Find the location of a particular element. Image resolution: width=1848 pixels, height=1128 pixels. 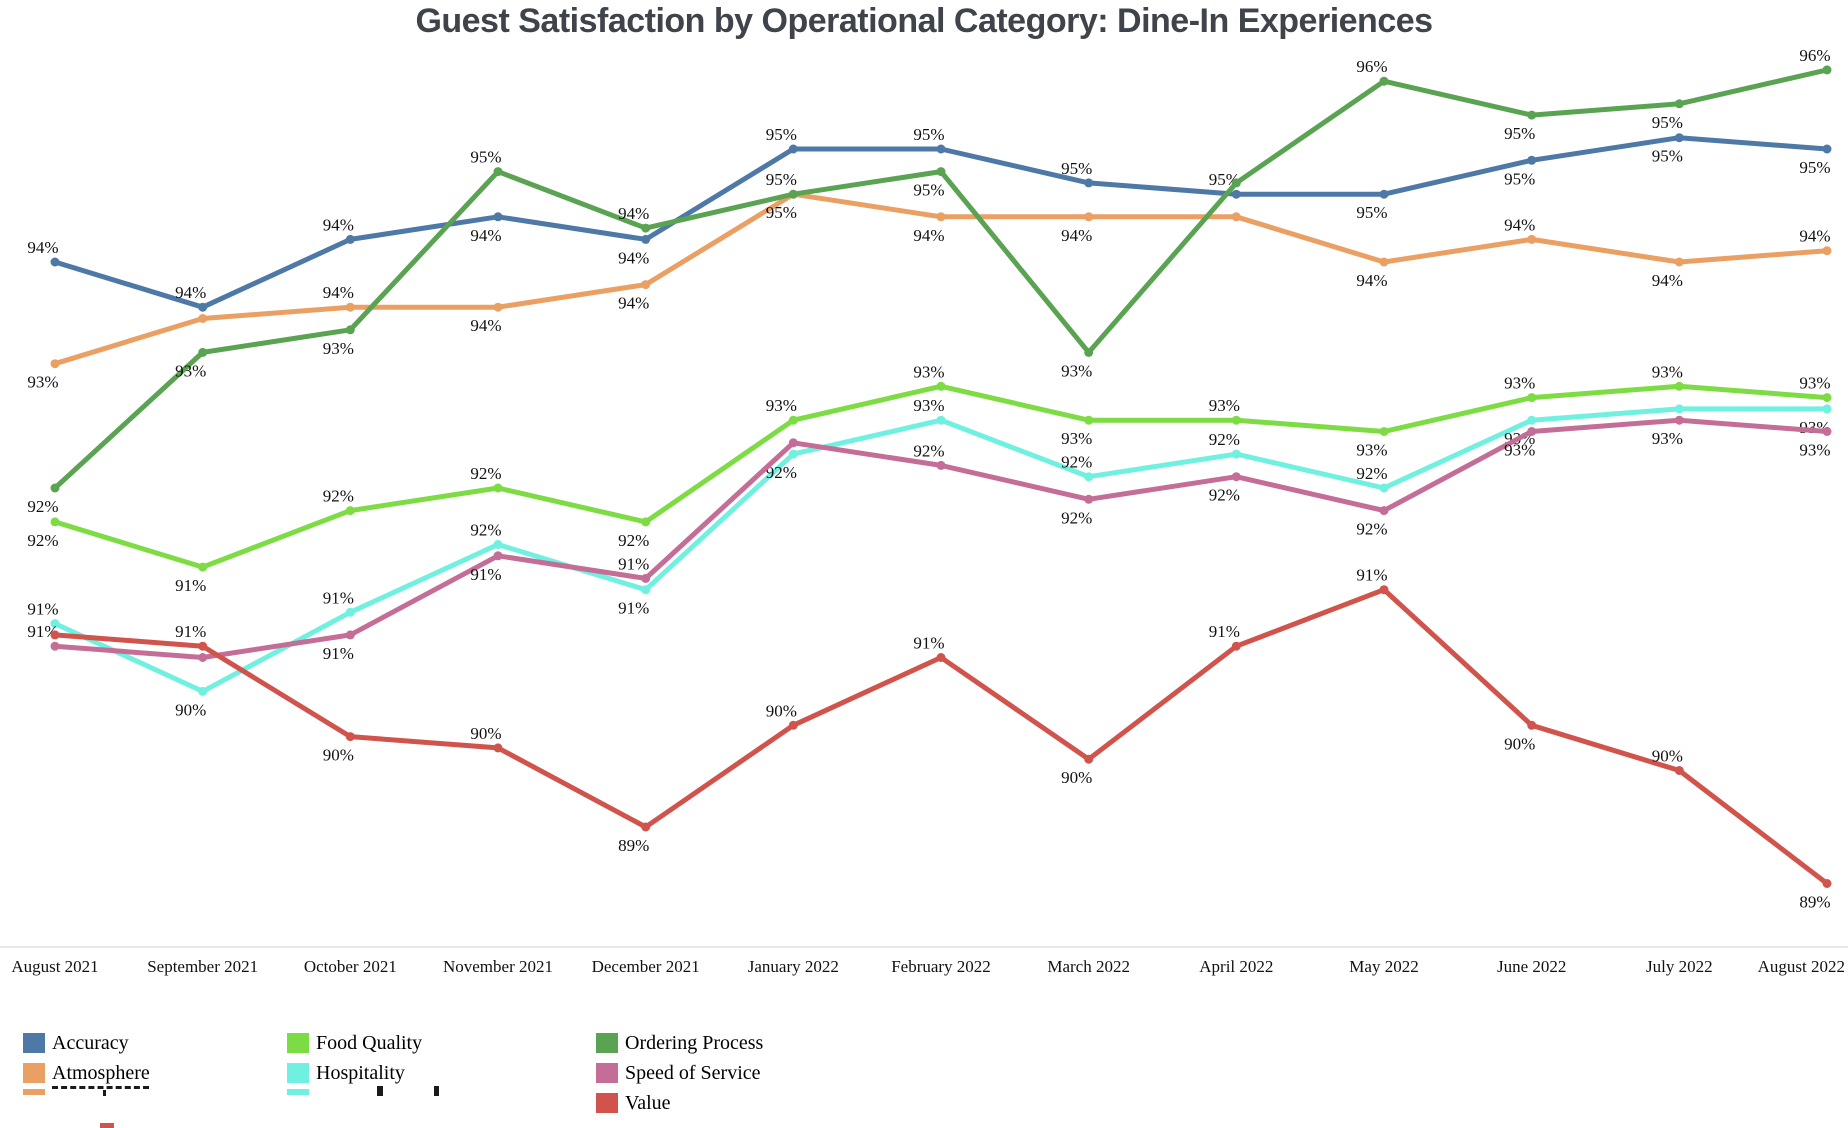

data-label-hospitality: 93% is located at coordinates (928, 405).